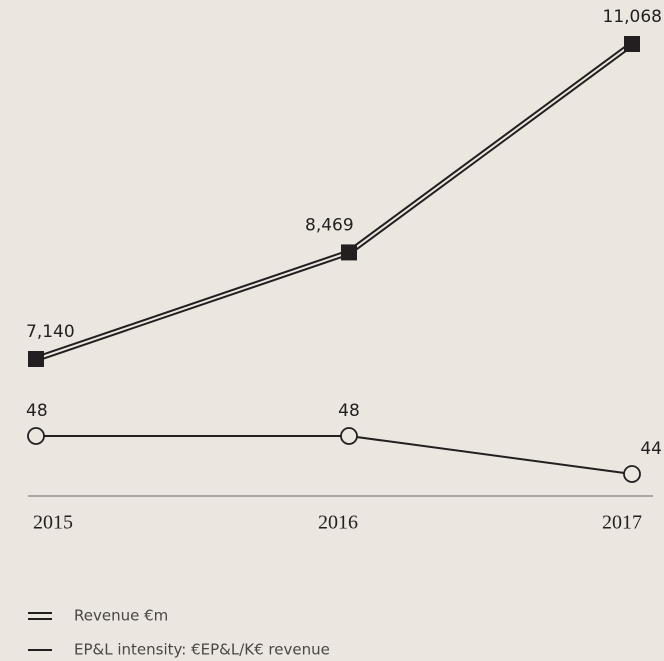  What do you see at coordinates (338, 523) in the screenshot?
I see `x-tick-label: 2016` at bounding box center [338, 523].